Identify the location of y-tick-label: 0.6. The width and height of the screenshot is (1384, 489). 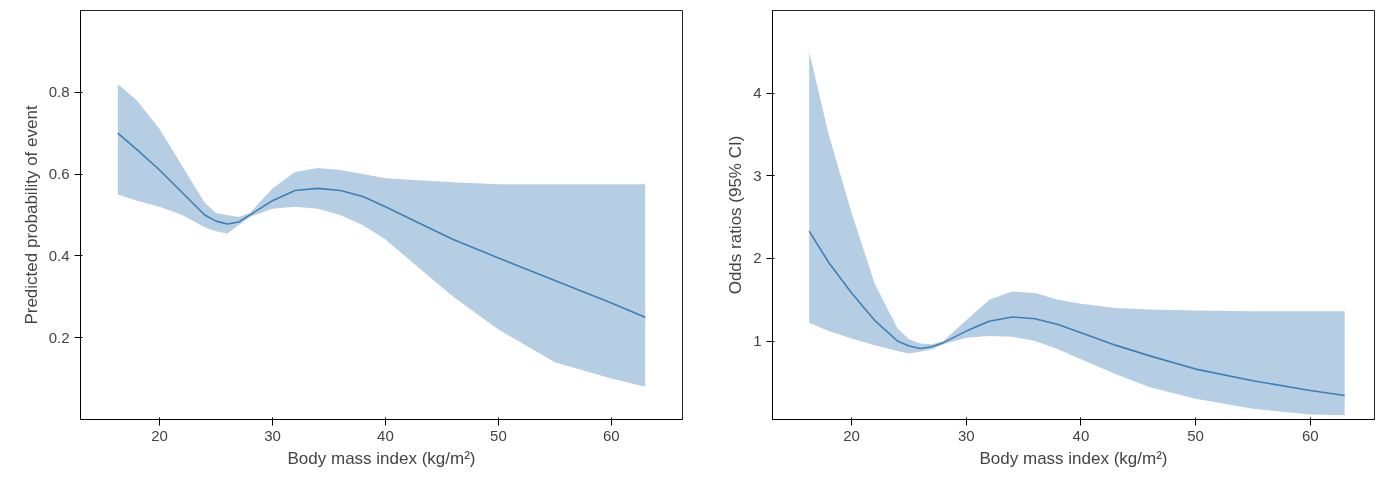
(59, 174).